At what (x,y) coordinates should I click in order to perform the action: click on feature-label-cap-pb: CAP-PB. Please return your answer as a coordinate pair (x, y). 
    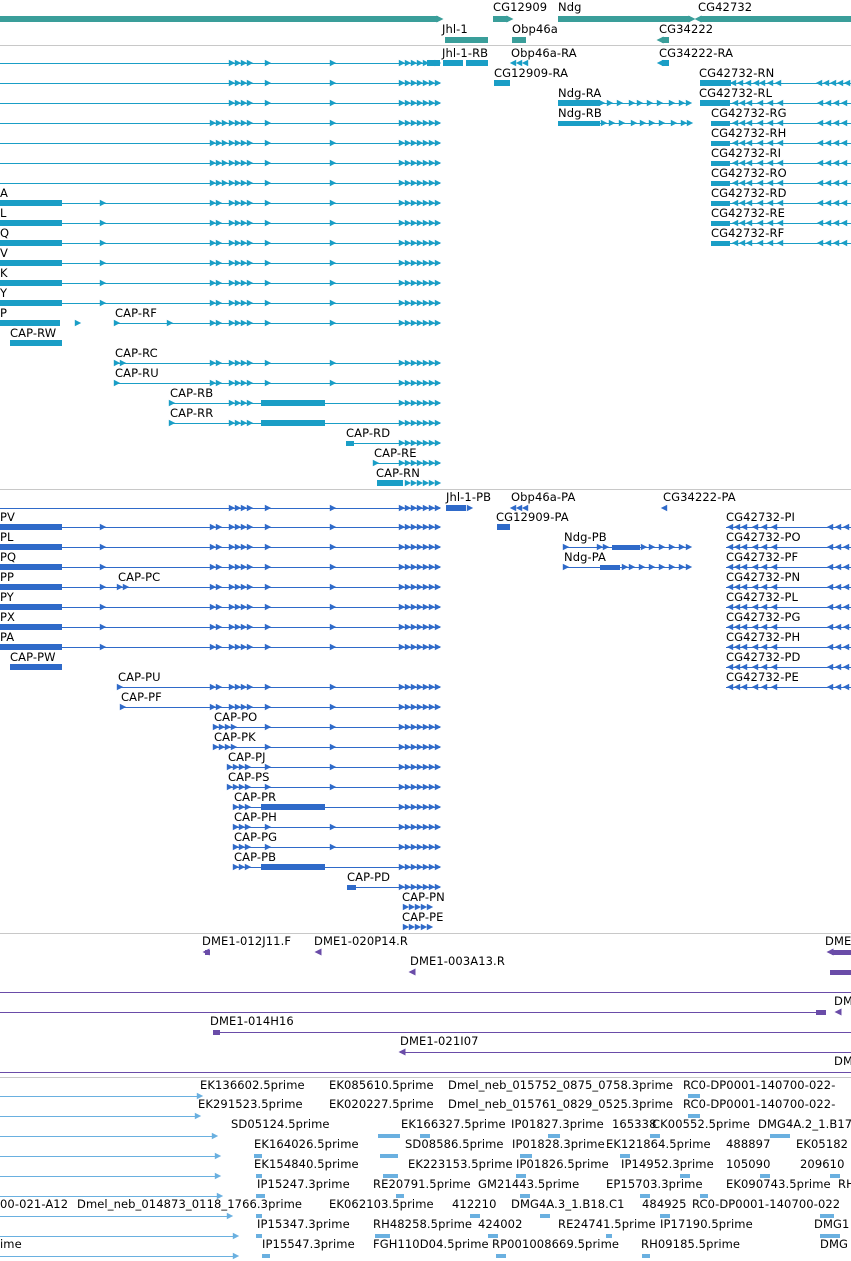
    Looking at the image, I should click on (255, 857).